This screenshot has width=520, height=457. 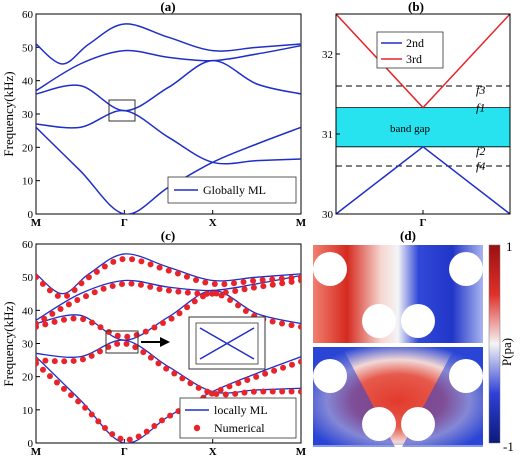 I want to click on panel-d-label: (d), so click(x=408, y=235).